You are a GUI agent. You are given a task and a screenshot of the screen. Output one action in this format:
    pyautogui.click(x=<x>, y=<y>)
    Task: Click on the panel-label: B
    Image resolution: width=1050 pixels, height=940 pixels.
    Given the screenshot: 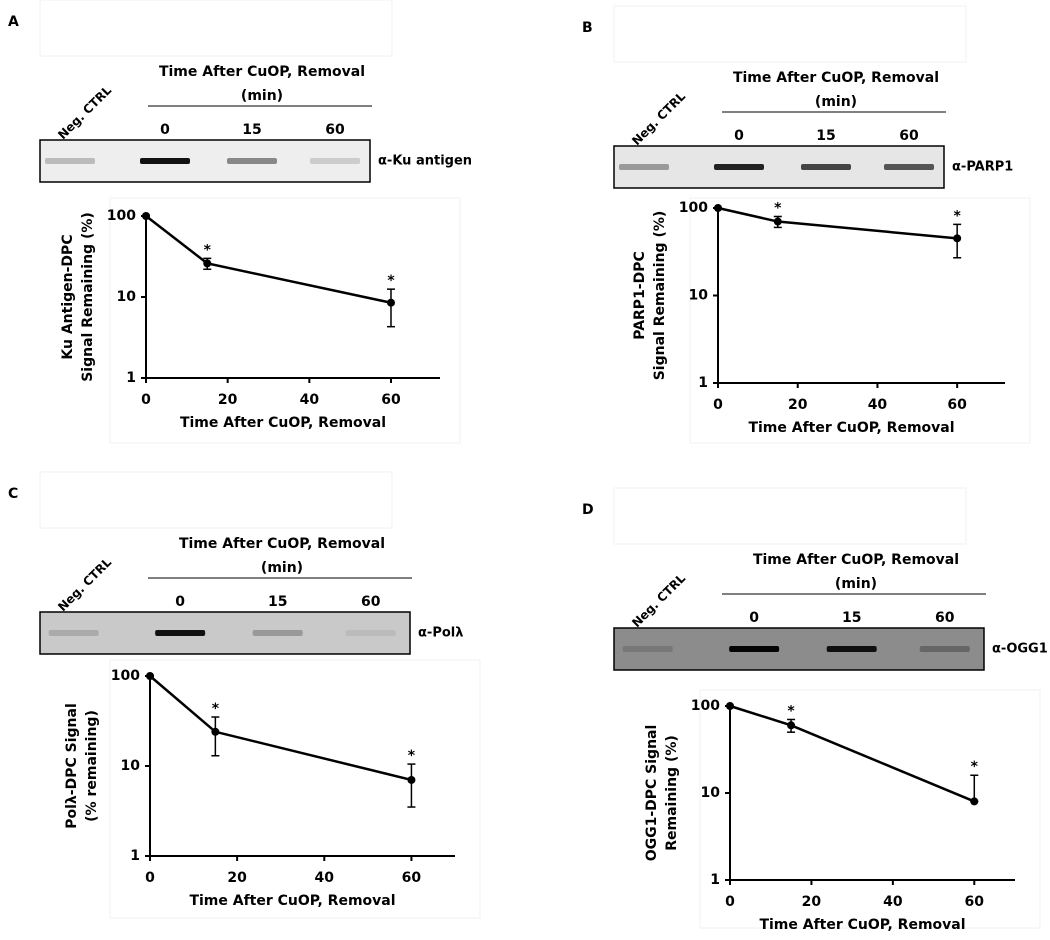 What is the action you would take?
    pyautogui.click(x=587, y=28)
    